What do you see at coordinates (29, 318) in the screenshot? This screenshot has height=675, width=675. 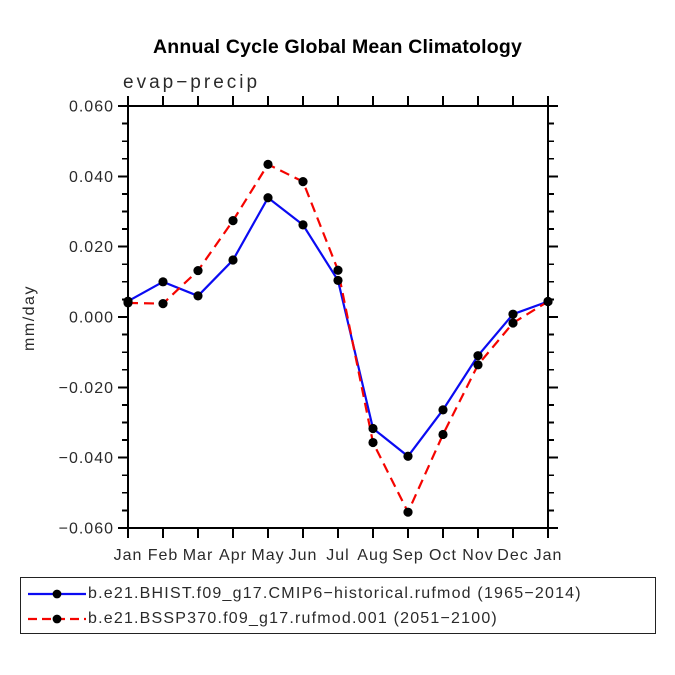 I see `y-axis-label: mm/day` at bounding box center [29, 318].